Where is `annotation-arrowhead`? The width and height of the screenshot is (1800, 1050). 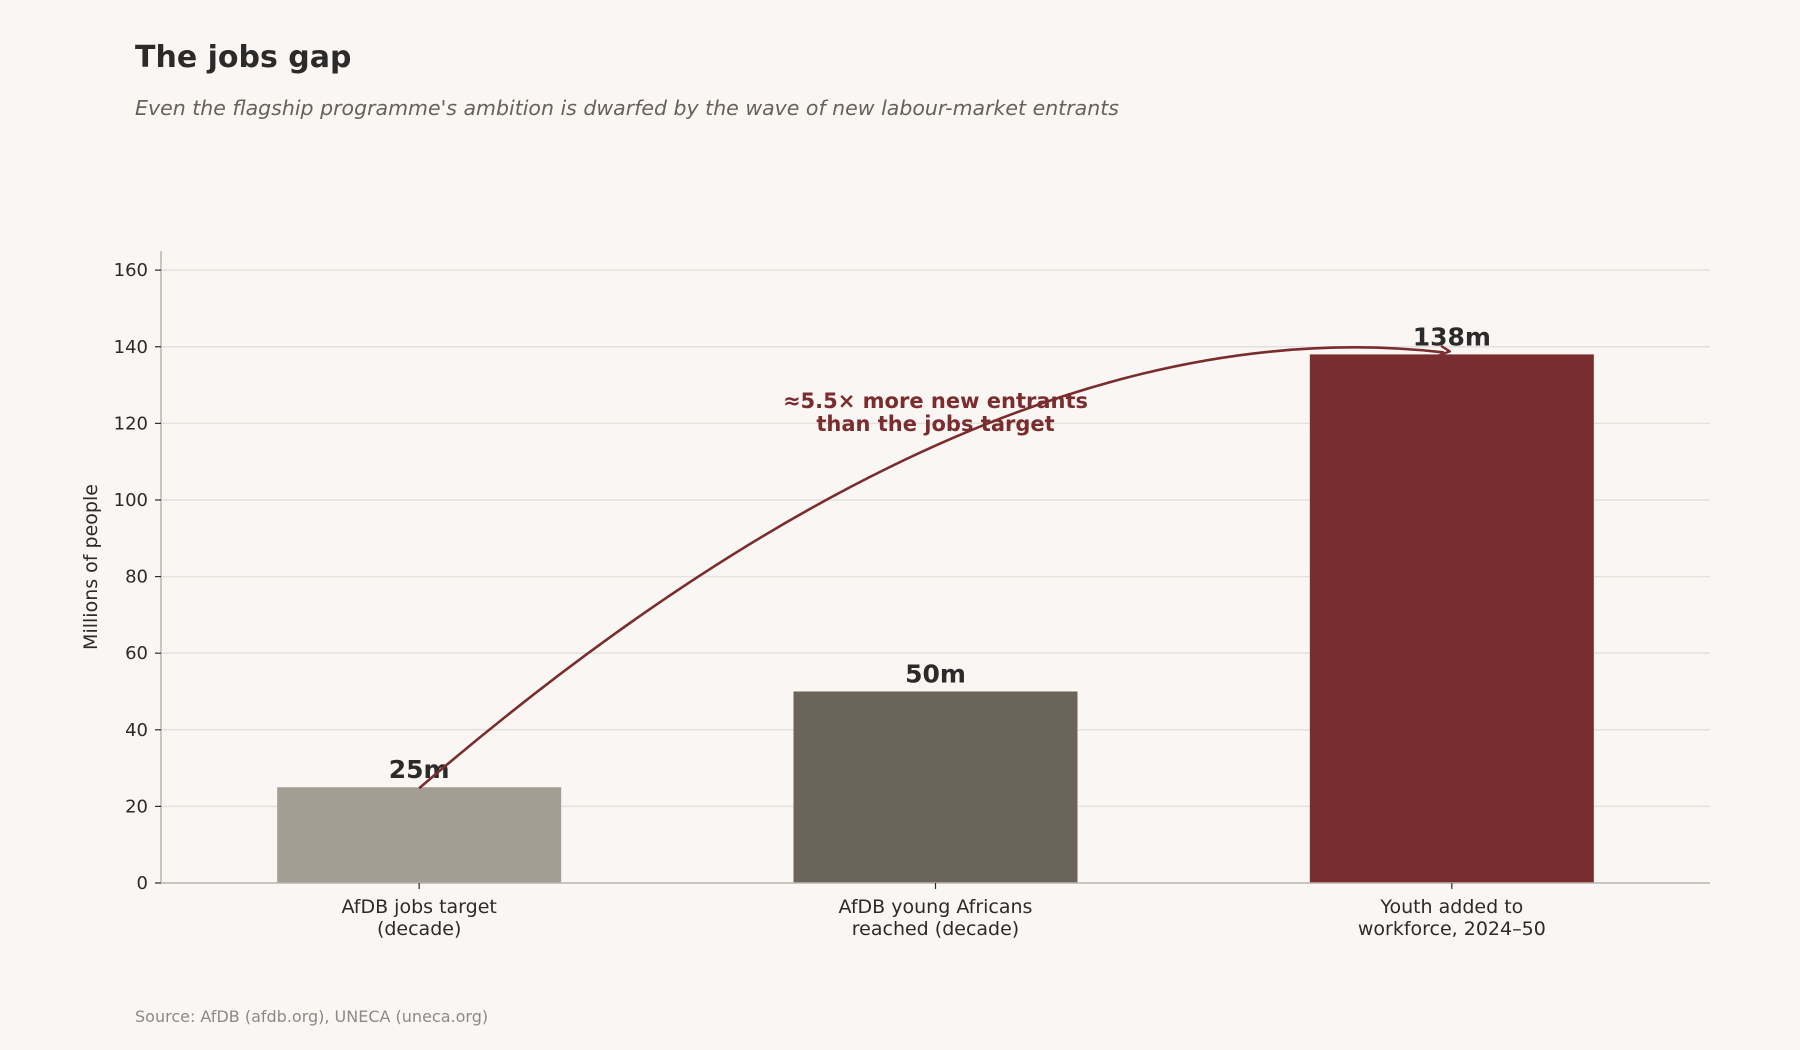 annotation-arrowhead is located at coordinates (1444, 351).